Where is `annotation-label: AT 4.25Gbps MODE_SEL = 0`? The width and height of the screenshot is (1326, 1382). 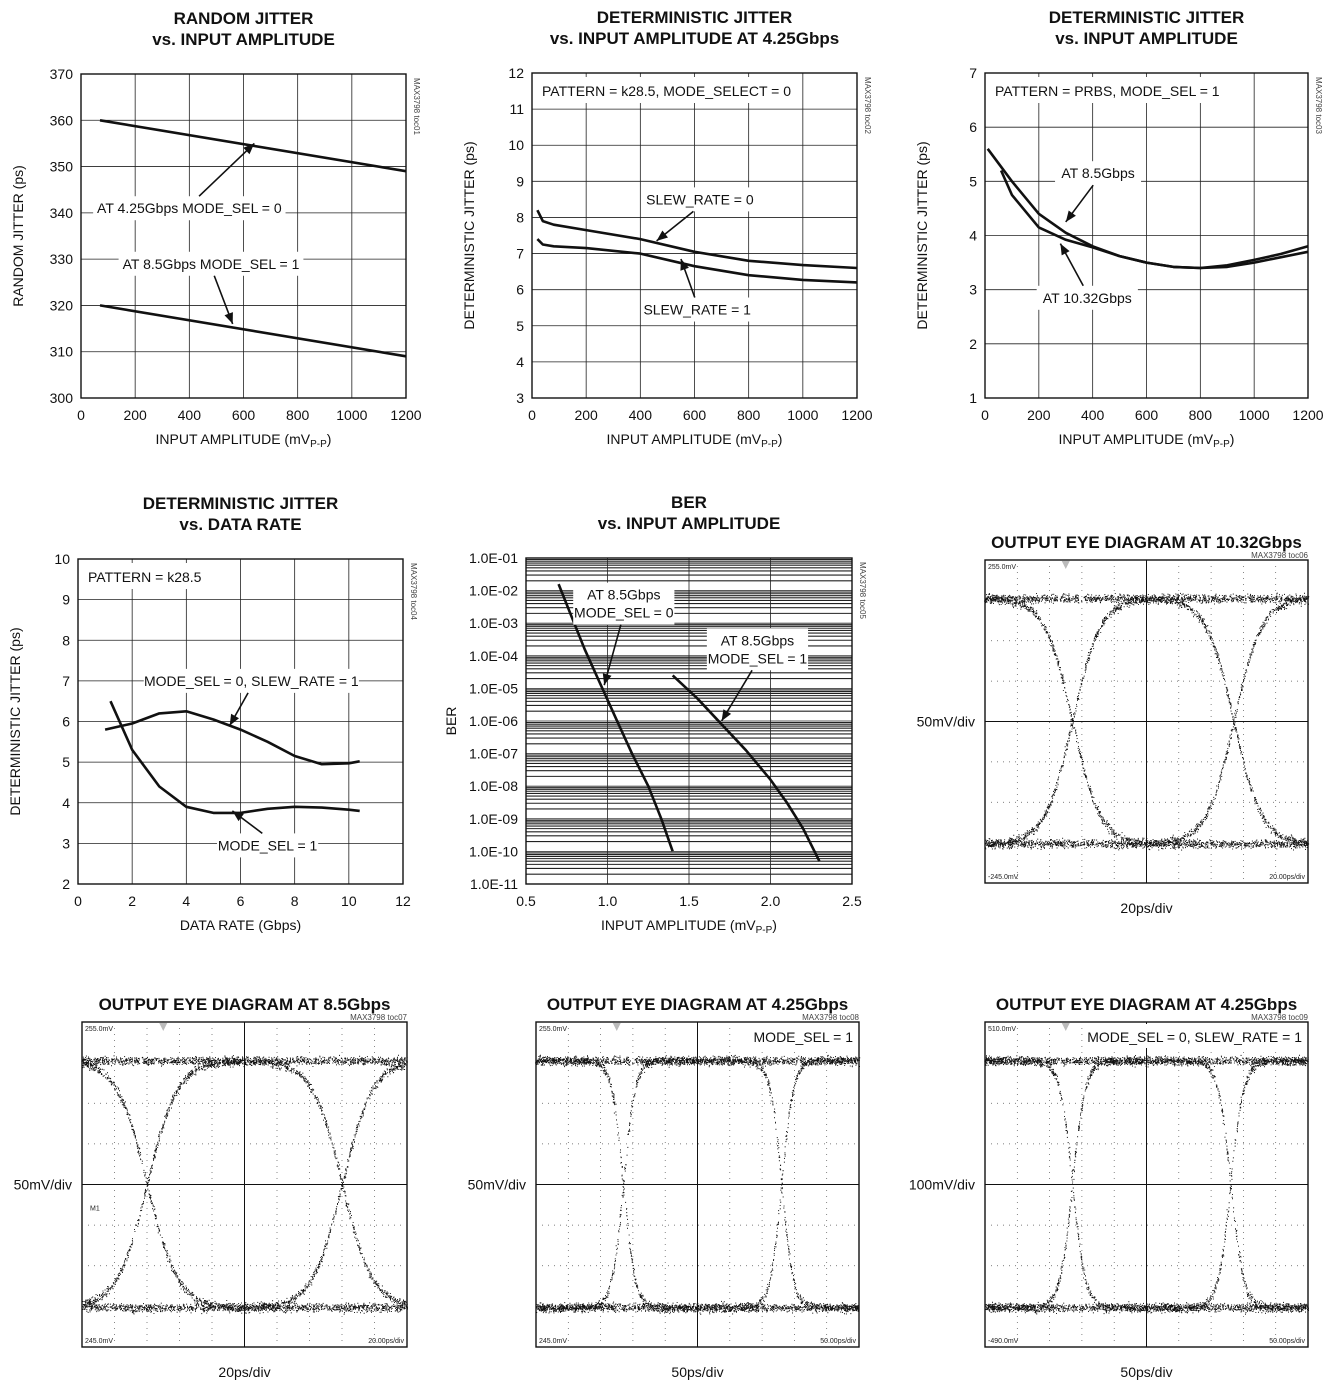 annotation-label: AT 4.25Gbps MODE_SEL = 0 is located at coordinates (189, 208).